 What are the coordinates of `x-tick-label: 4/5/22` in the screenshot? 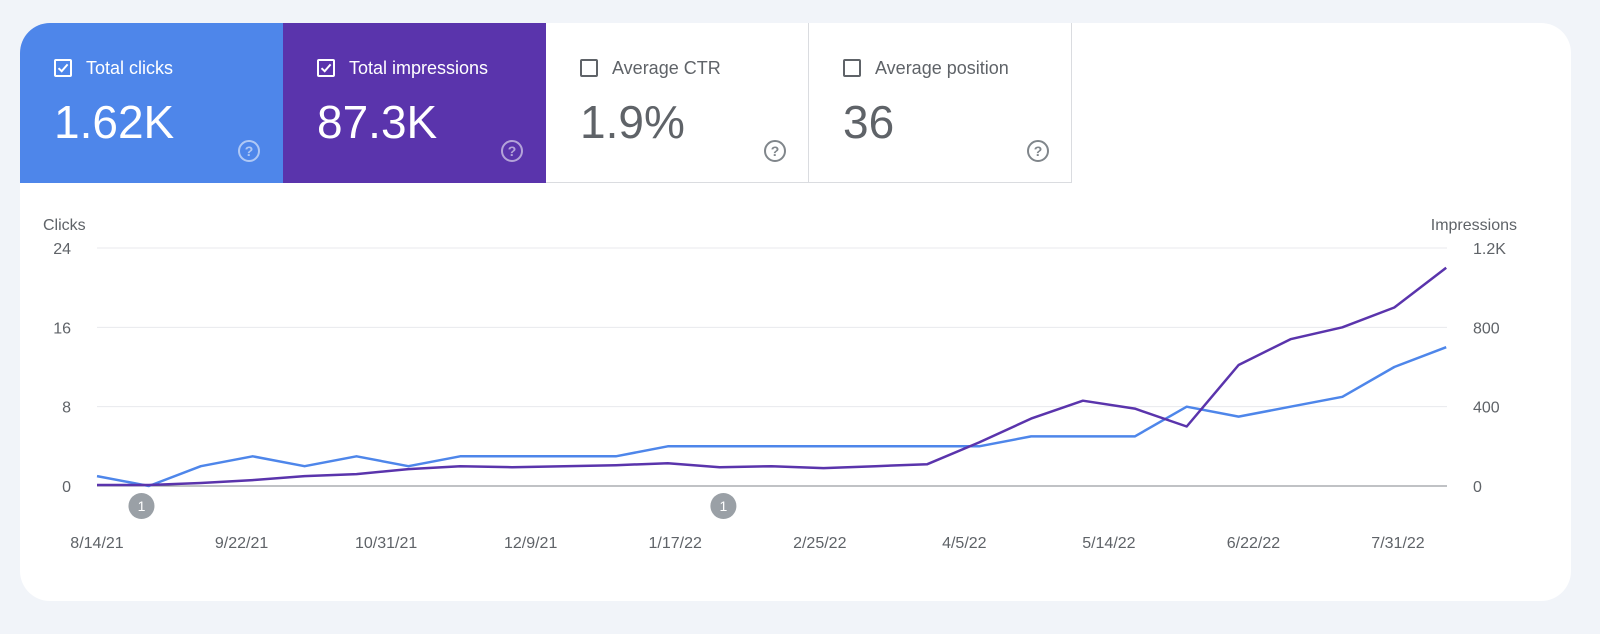 It's located at (964, 543).